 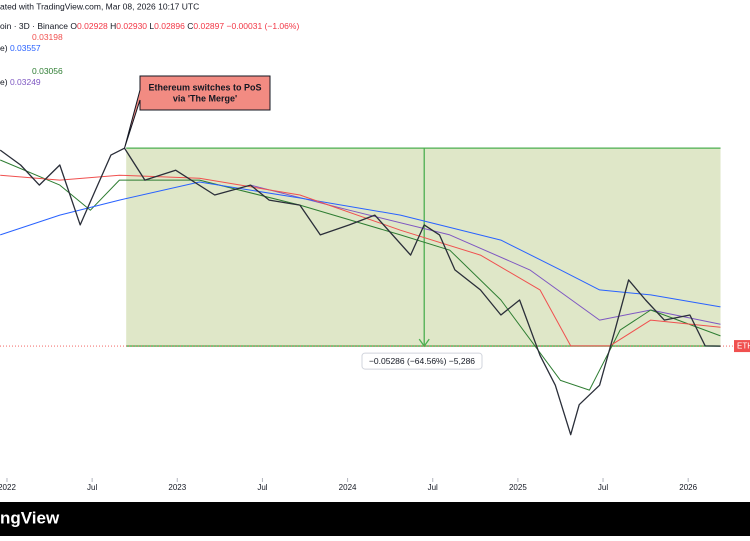 I want to click on x-tick-label: 2023, so click(x=177, y=487).